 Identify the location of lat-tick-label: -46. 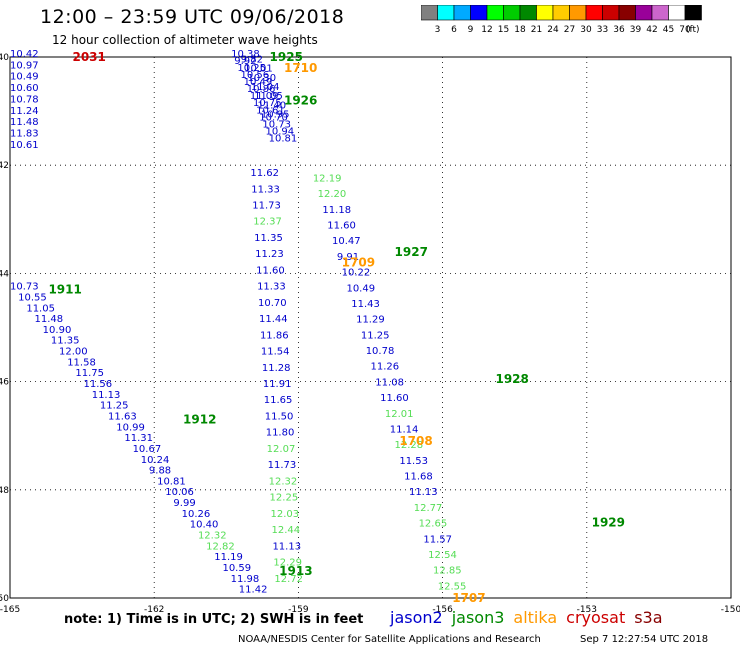
(4, 383).